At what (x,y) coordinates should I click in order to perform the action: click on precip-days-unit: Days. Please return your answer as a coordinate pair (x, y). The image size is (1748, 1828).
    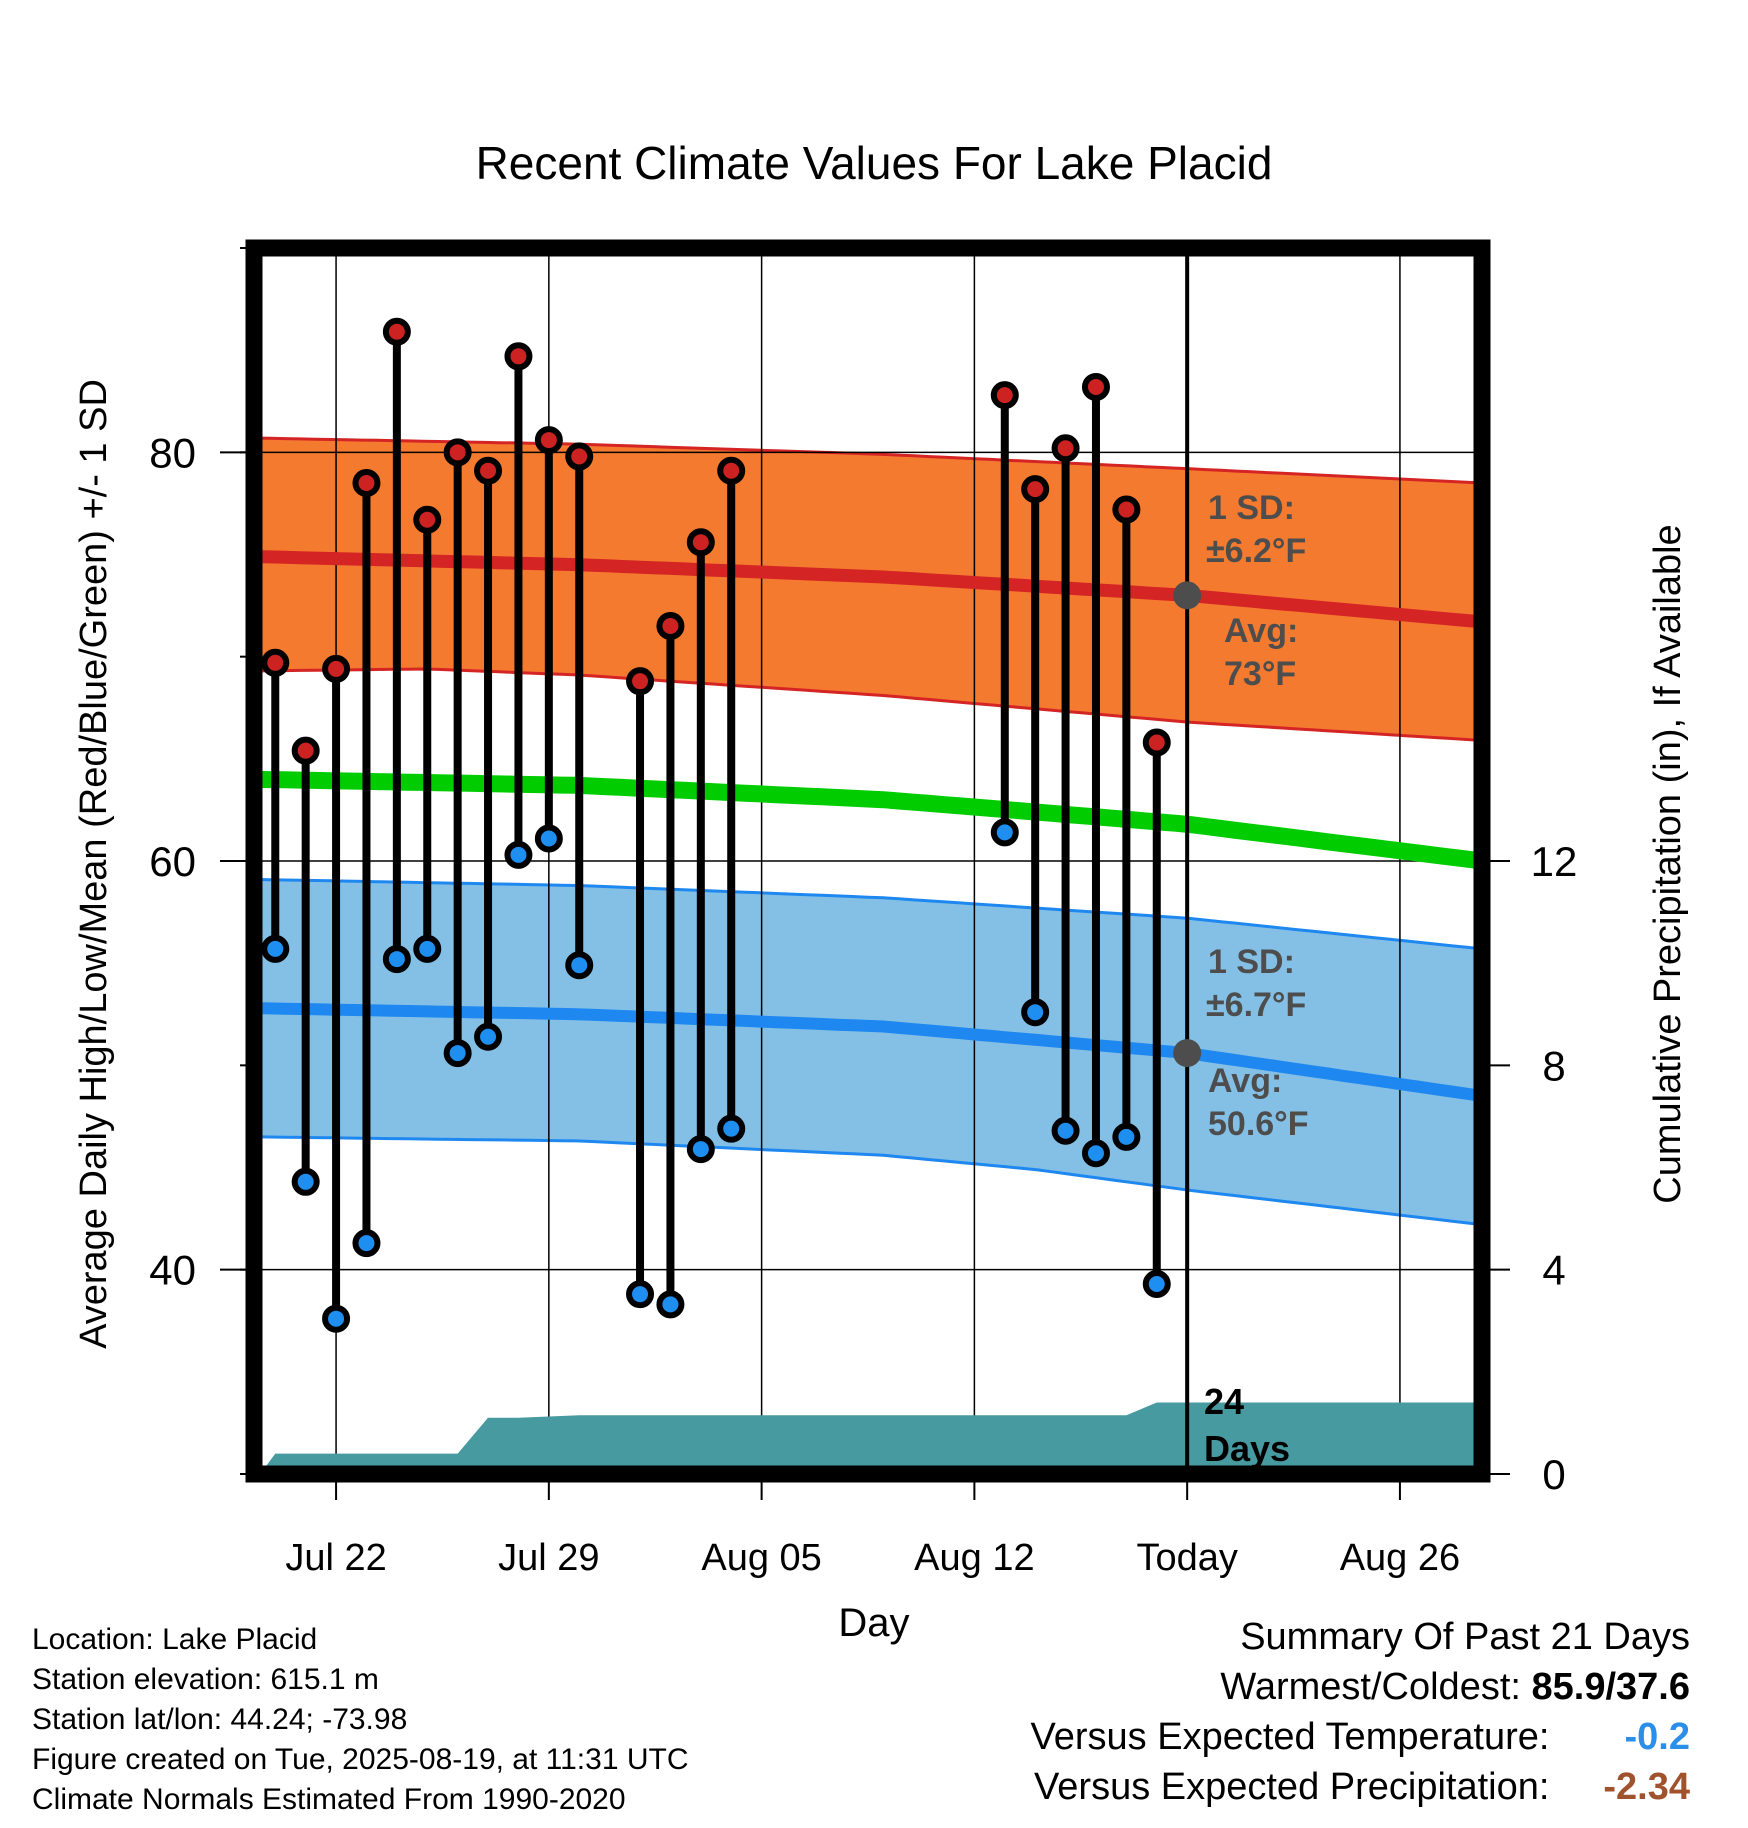
    Looking at the image, I should click on (1247, 1448).